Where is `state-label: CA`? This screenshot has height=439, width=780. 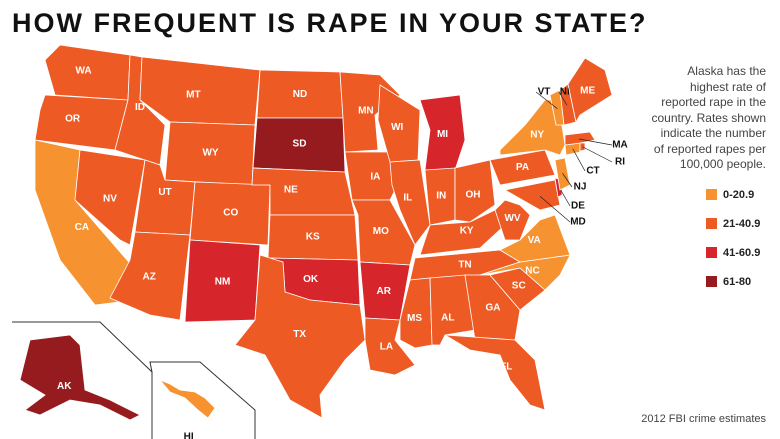
state-label: CA is located at coordinates (82, 227).